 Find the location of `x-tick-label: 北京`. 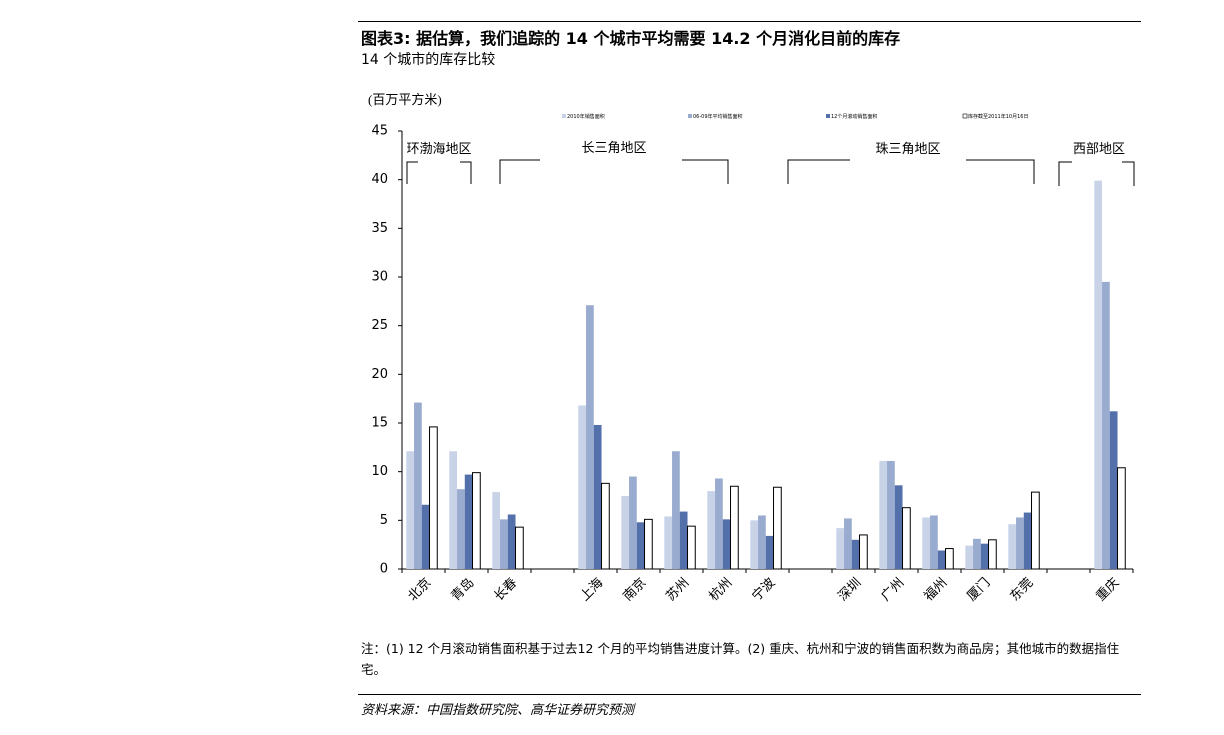

x-tick-label: 北京 is located at coordinates (419, 589).